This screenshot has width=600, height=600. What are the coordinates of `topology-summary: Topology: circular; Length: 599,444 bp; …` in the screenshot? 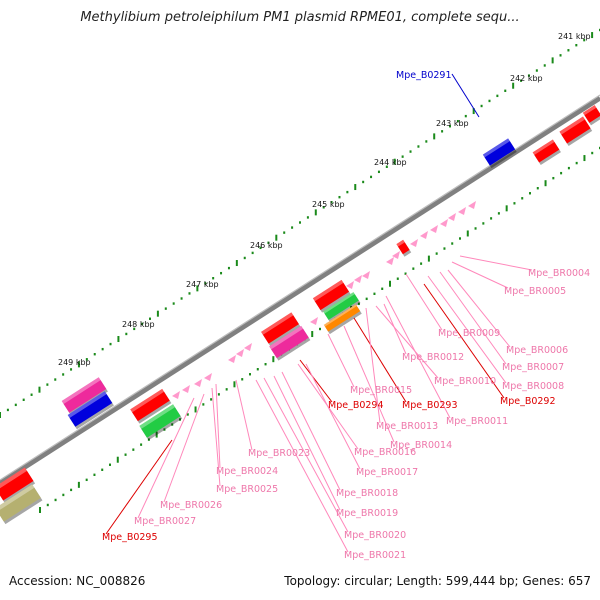 It's located at (437, 581).